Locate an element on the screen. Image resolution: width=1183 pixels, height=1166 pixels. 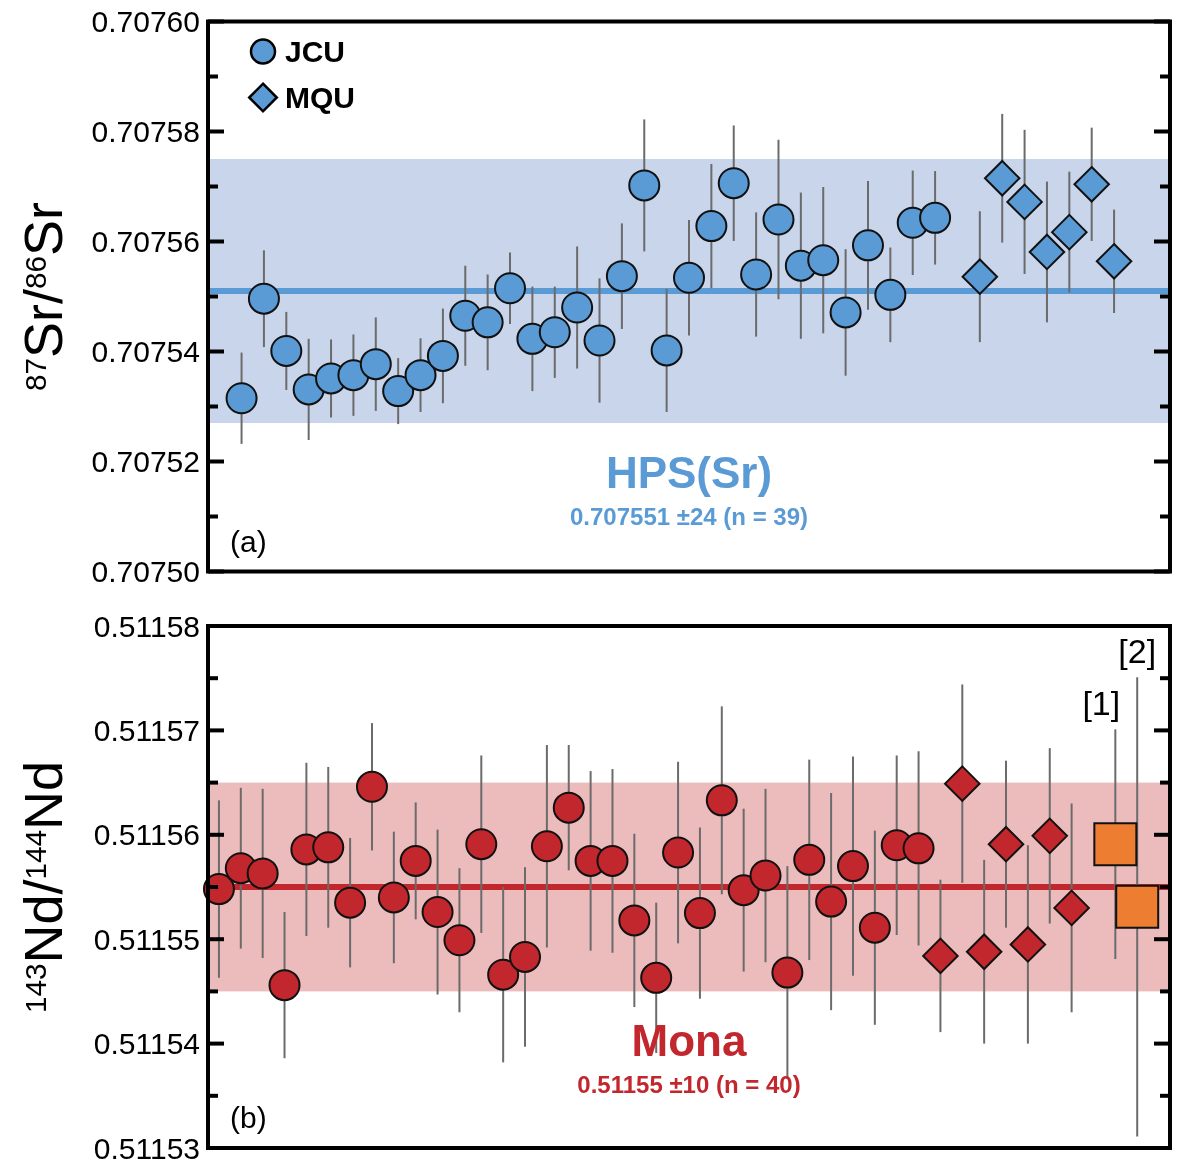
legend-label: MQU is located at coordinates (320, 97).